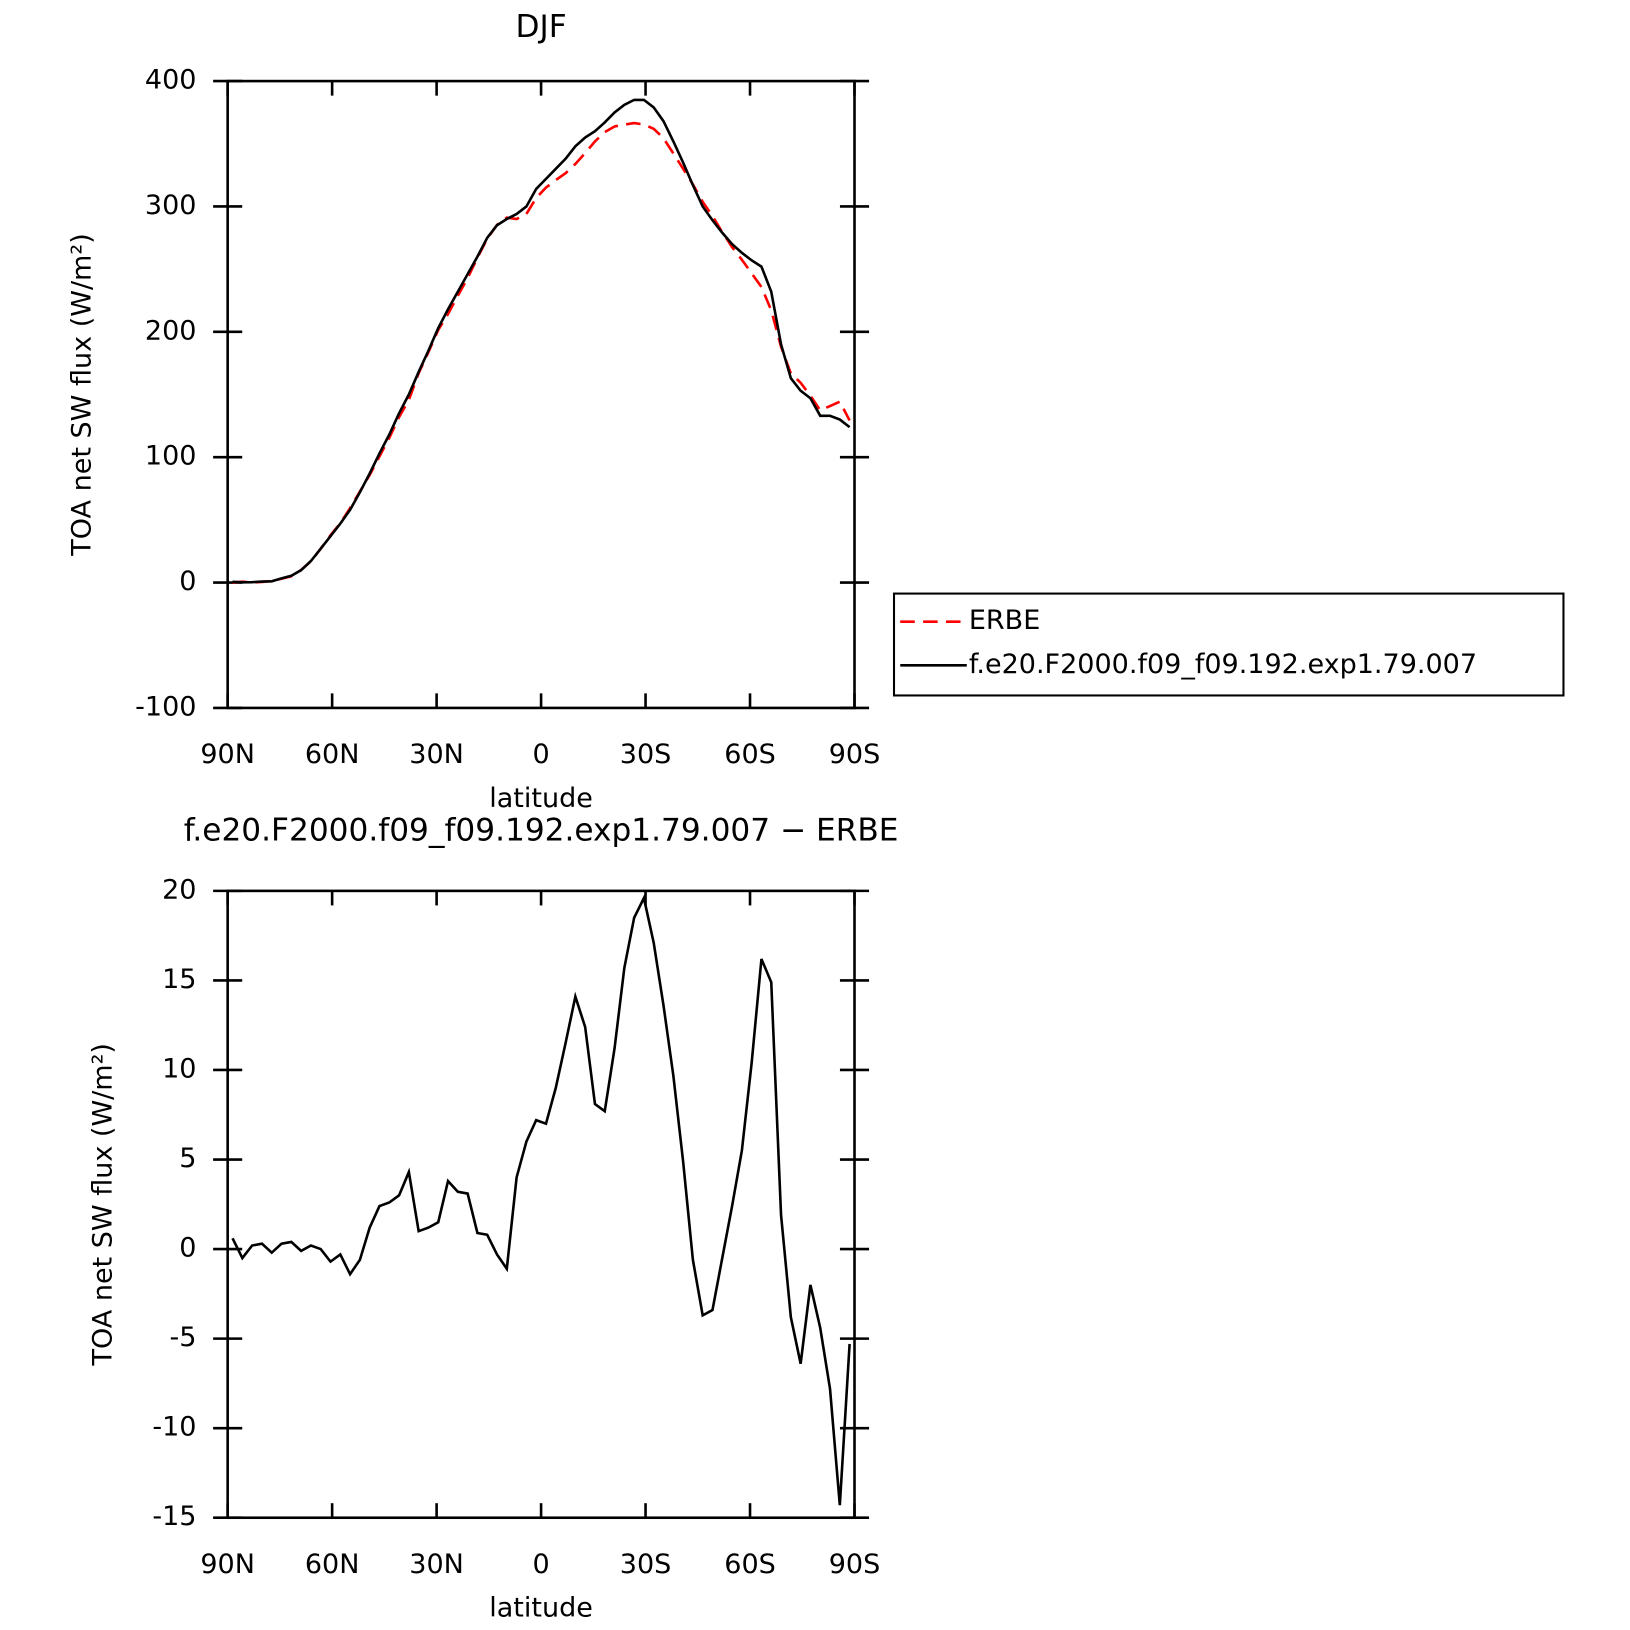 This screenshot has width=1630, height=1630. Describe the element at coordinates (171, 456) in the screenshot. I see `y-tick-label: 100` at that location.